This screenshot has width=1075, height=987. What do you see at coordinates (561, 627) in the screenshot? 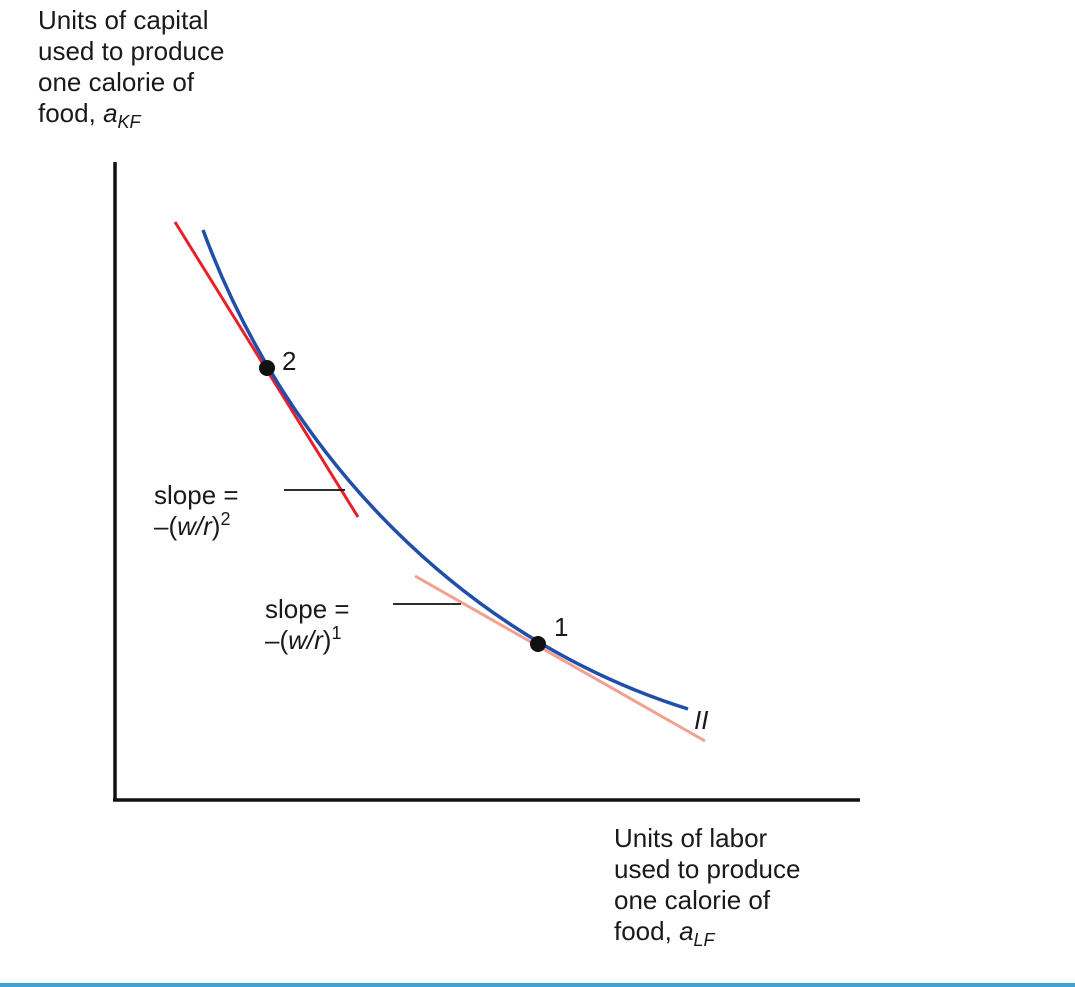
I see `point-1-label: 1` at bounding box center [561, 627].